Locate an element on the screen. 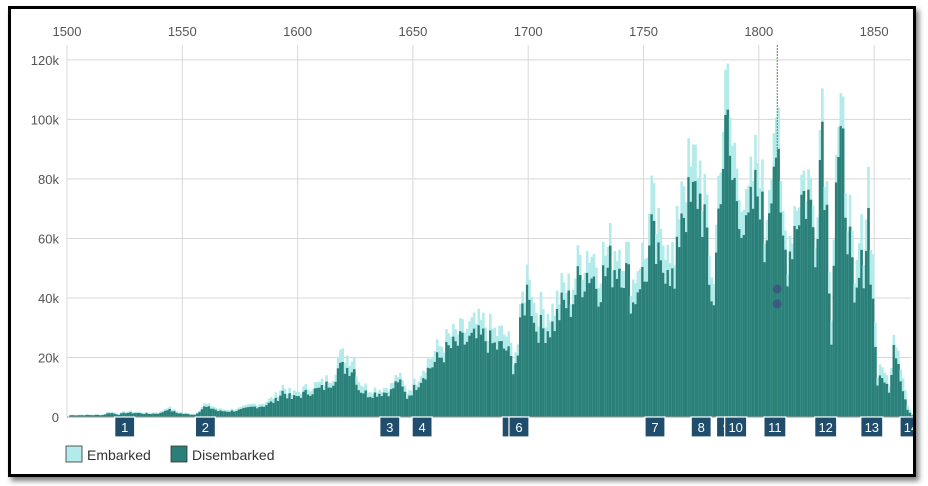 The height and width of the screenshot is (486, 928). y-tick-label: 120k is located at coordinates (45, 60).